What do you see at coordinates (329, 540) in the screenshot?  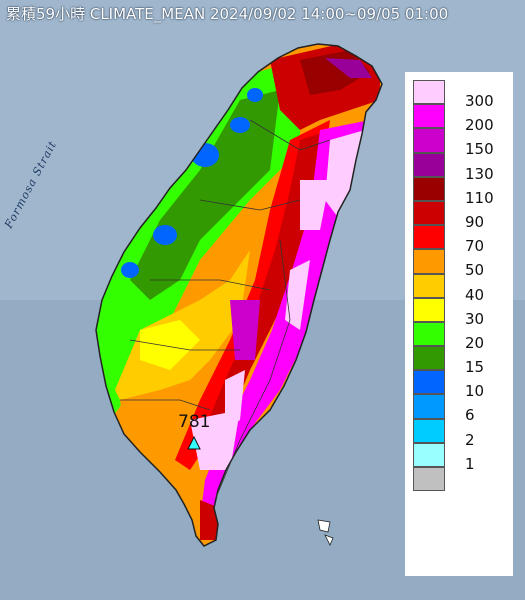 I see `orchid-island` at bounding box center [329, 540].